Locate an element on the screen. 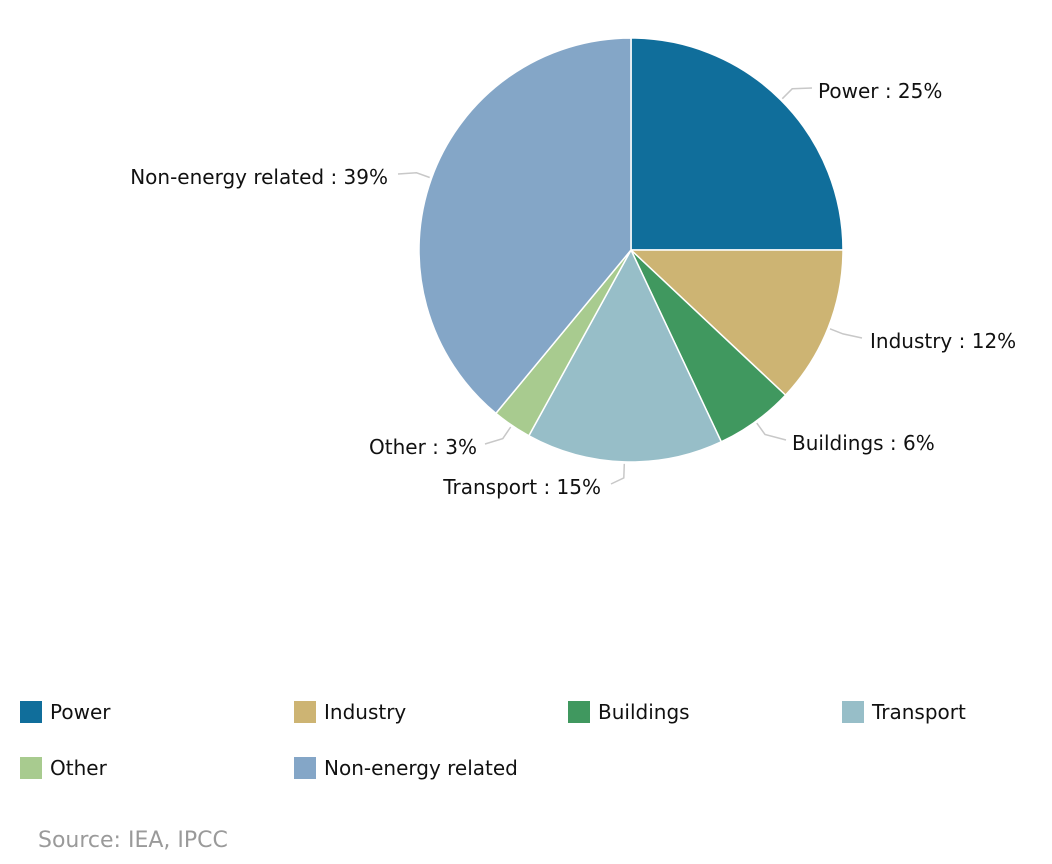 Image resolution: width=1052 pixels, height=864 pixels. leader-line-transport is located at coordinates (618, 474).